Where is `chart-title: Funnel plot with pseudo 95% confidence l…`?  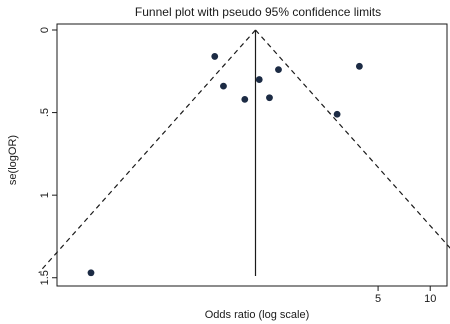
chart-title: Funnel plot with pseudo 95% confidence l… is located at coordinates (258, 12).